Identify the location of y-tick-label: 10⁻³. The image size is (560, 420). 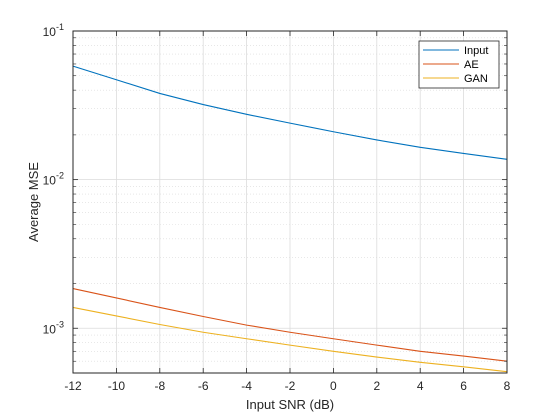
(53, 327).